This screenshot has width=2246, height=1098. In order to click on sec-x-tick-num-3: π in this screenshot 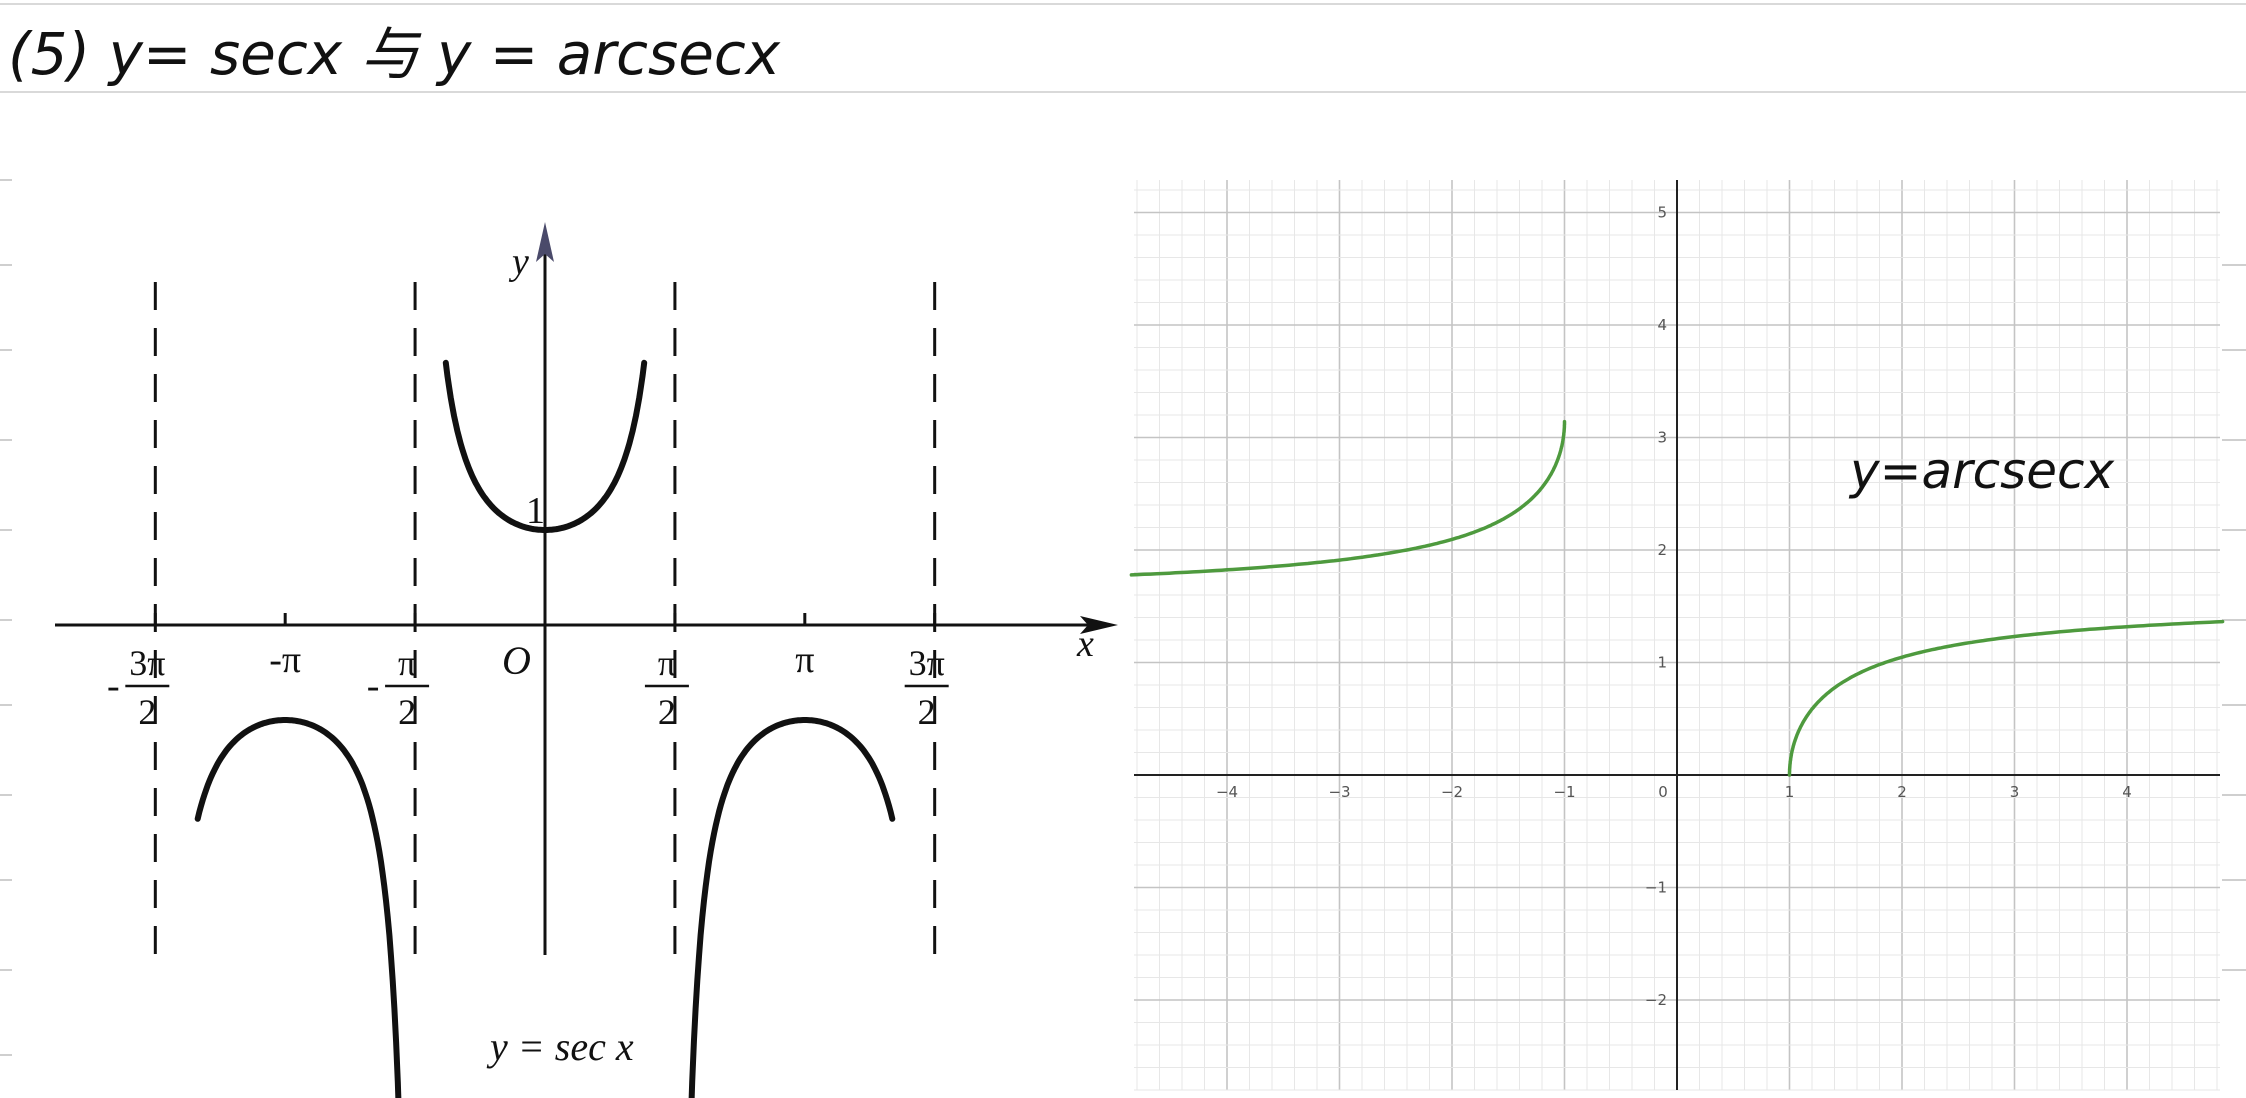, I will do `click(667, 663)`.